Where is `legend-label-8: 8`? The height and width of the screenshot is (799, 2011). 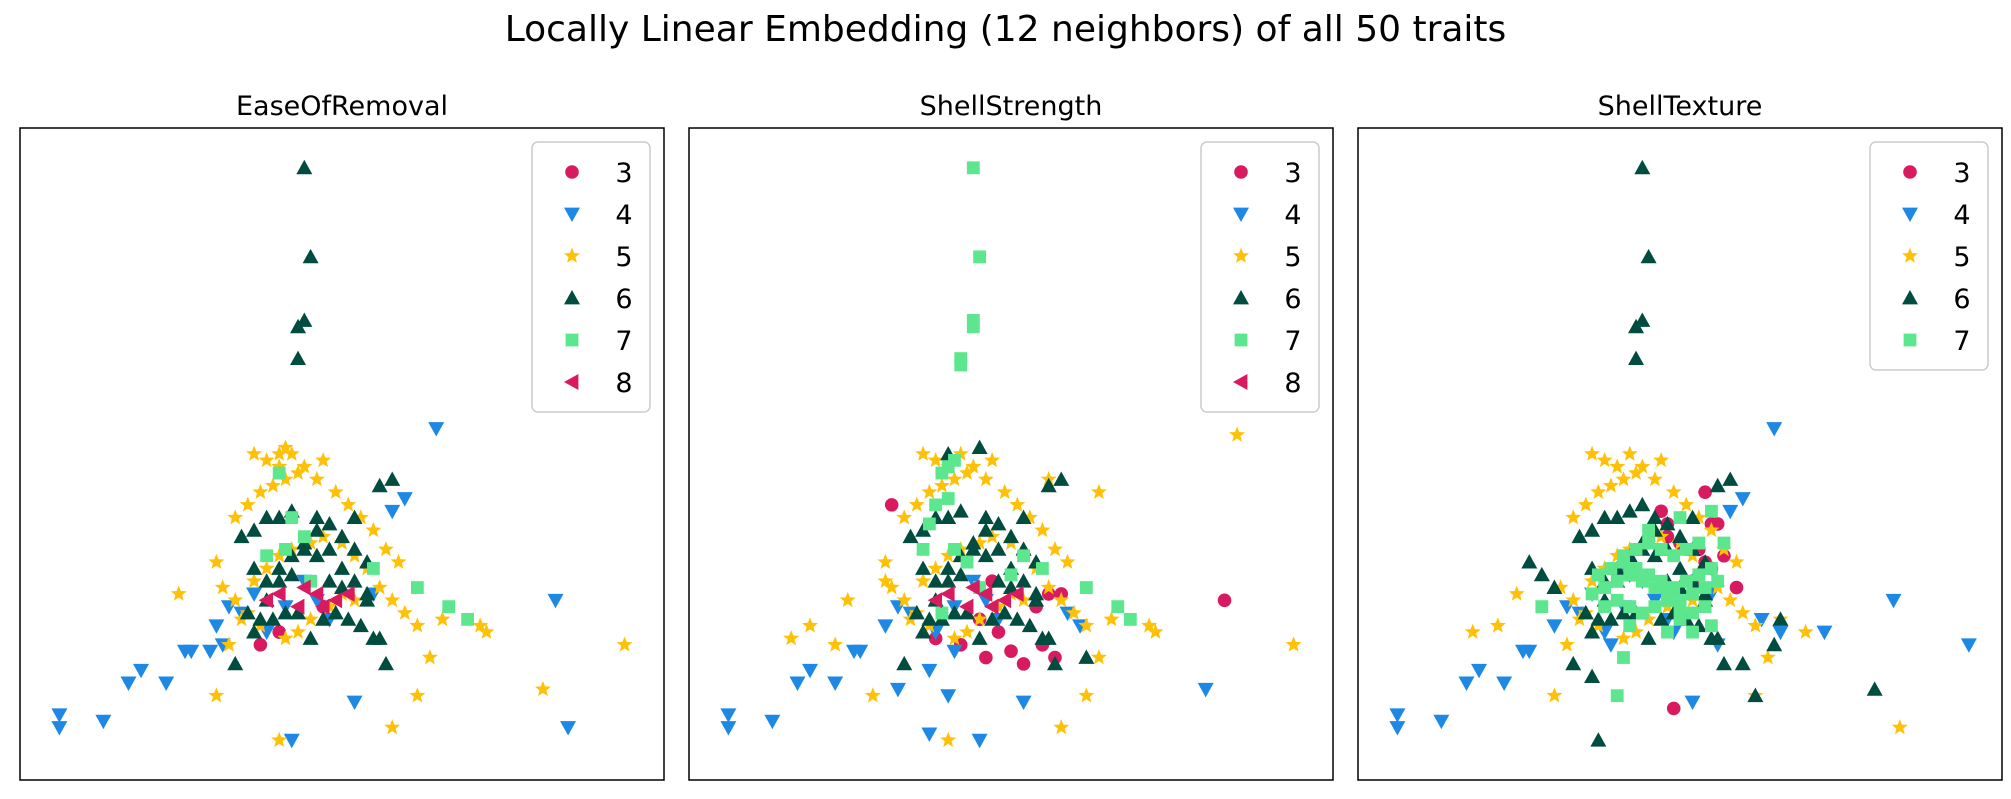
legend-label-8: 8 is located at coordinates (623, 383).